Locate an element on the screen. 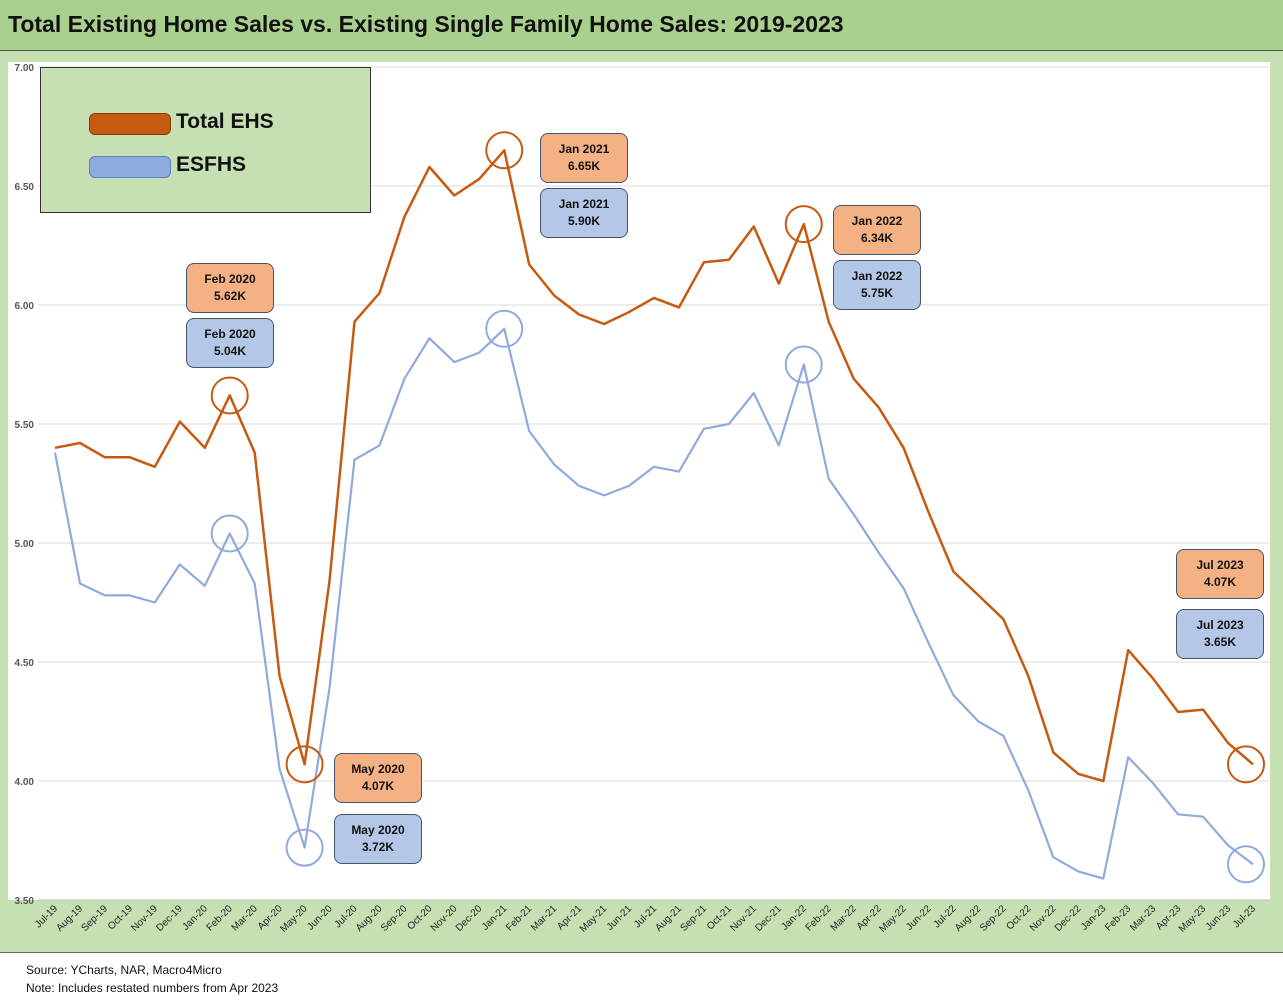 This screenshot has width=1283, height=1001. y-tick-label: 5.00 is located at coordinates (25, 544).